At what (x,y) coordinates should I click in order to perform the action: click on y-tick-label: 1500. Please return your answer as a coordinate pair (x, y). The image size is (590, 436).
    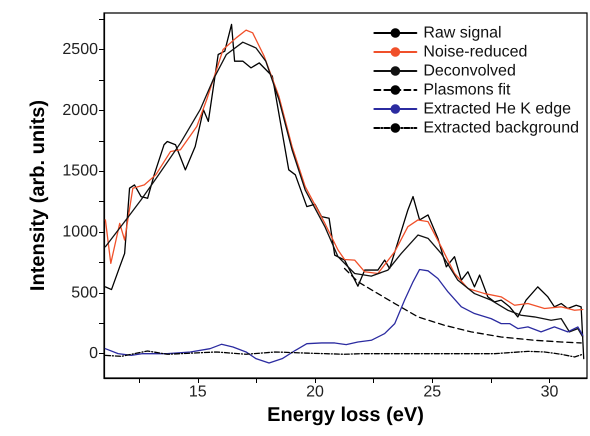
    Looking at the image, I should click on (80, 171).